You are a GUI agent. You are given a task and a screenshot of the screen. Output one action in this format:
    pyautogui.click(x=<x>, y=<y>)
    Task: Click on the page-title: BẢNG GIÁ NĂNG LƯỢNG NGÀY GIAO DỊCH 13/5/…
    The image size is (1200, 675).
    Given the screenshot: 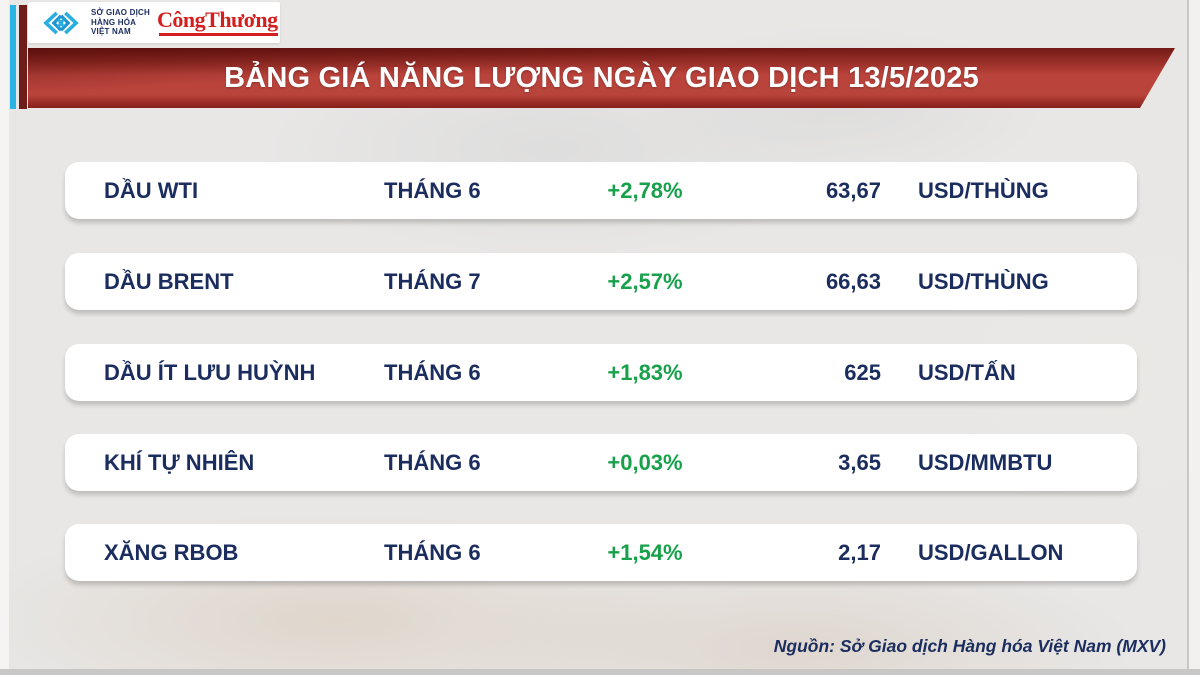 What is the action you would take?
    pyautogui.click(x=601, y=77)
    